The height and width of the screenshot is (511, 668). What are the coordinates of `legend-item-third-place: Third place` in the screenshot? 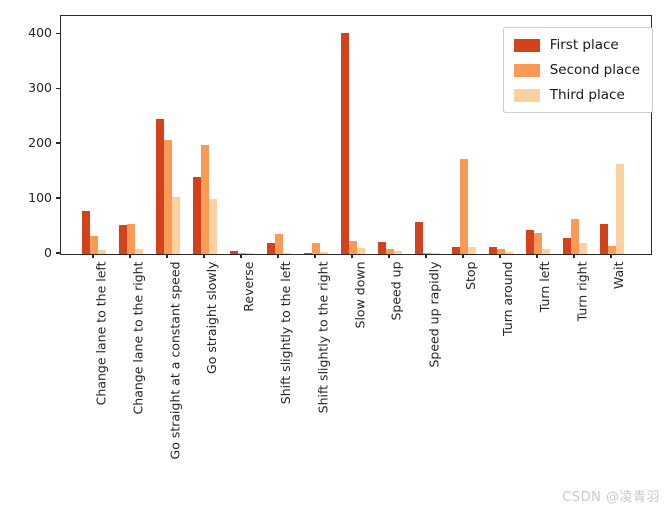 It's located at (576, 95).